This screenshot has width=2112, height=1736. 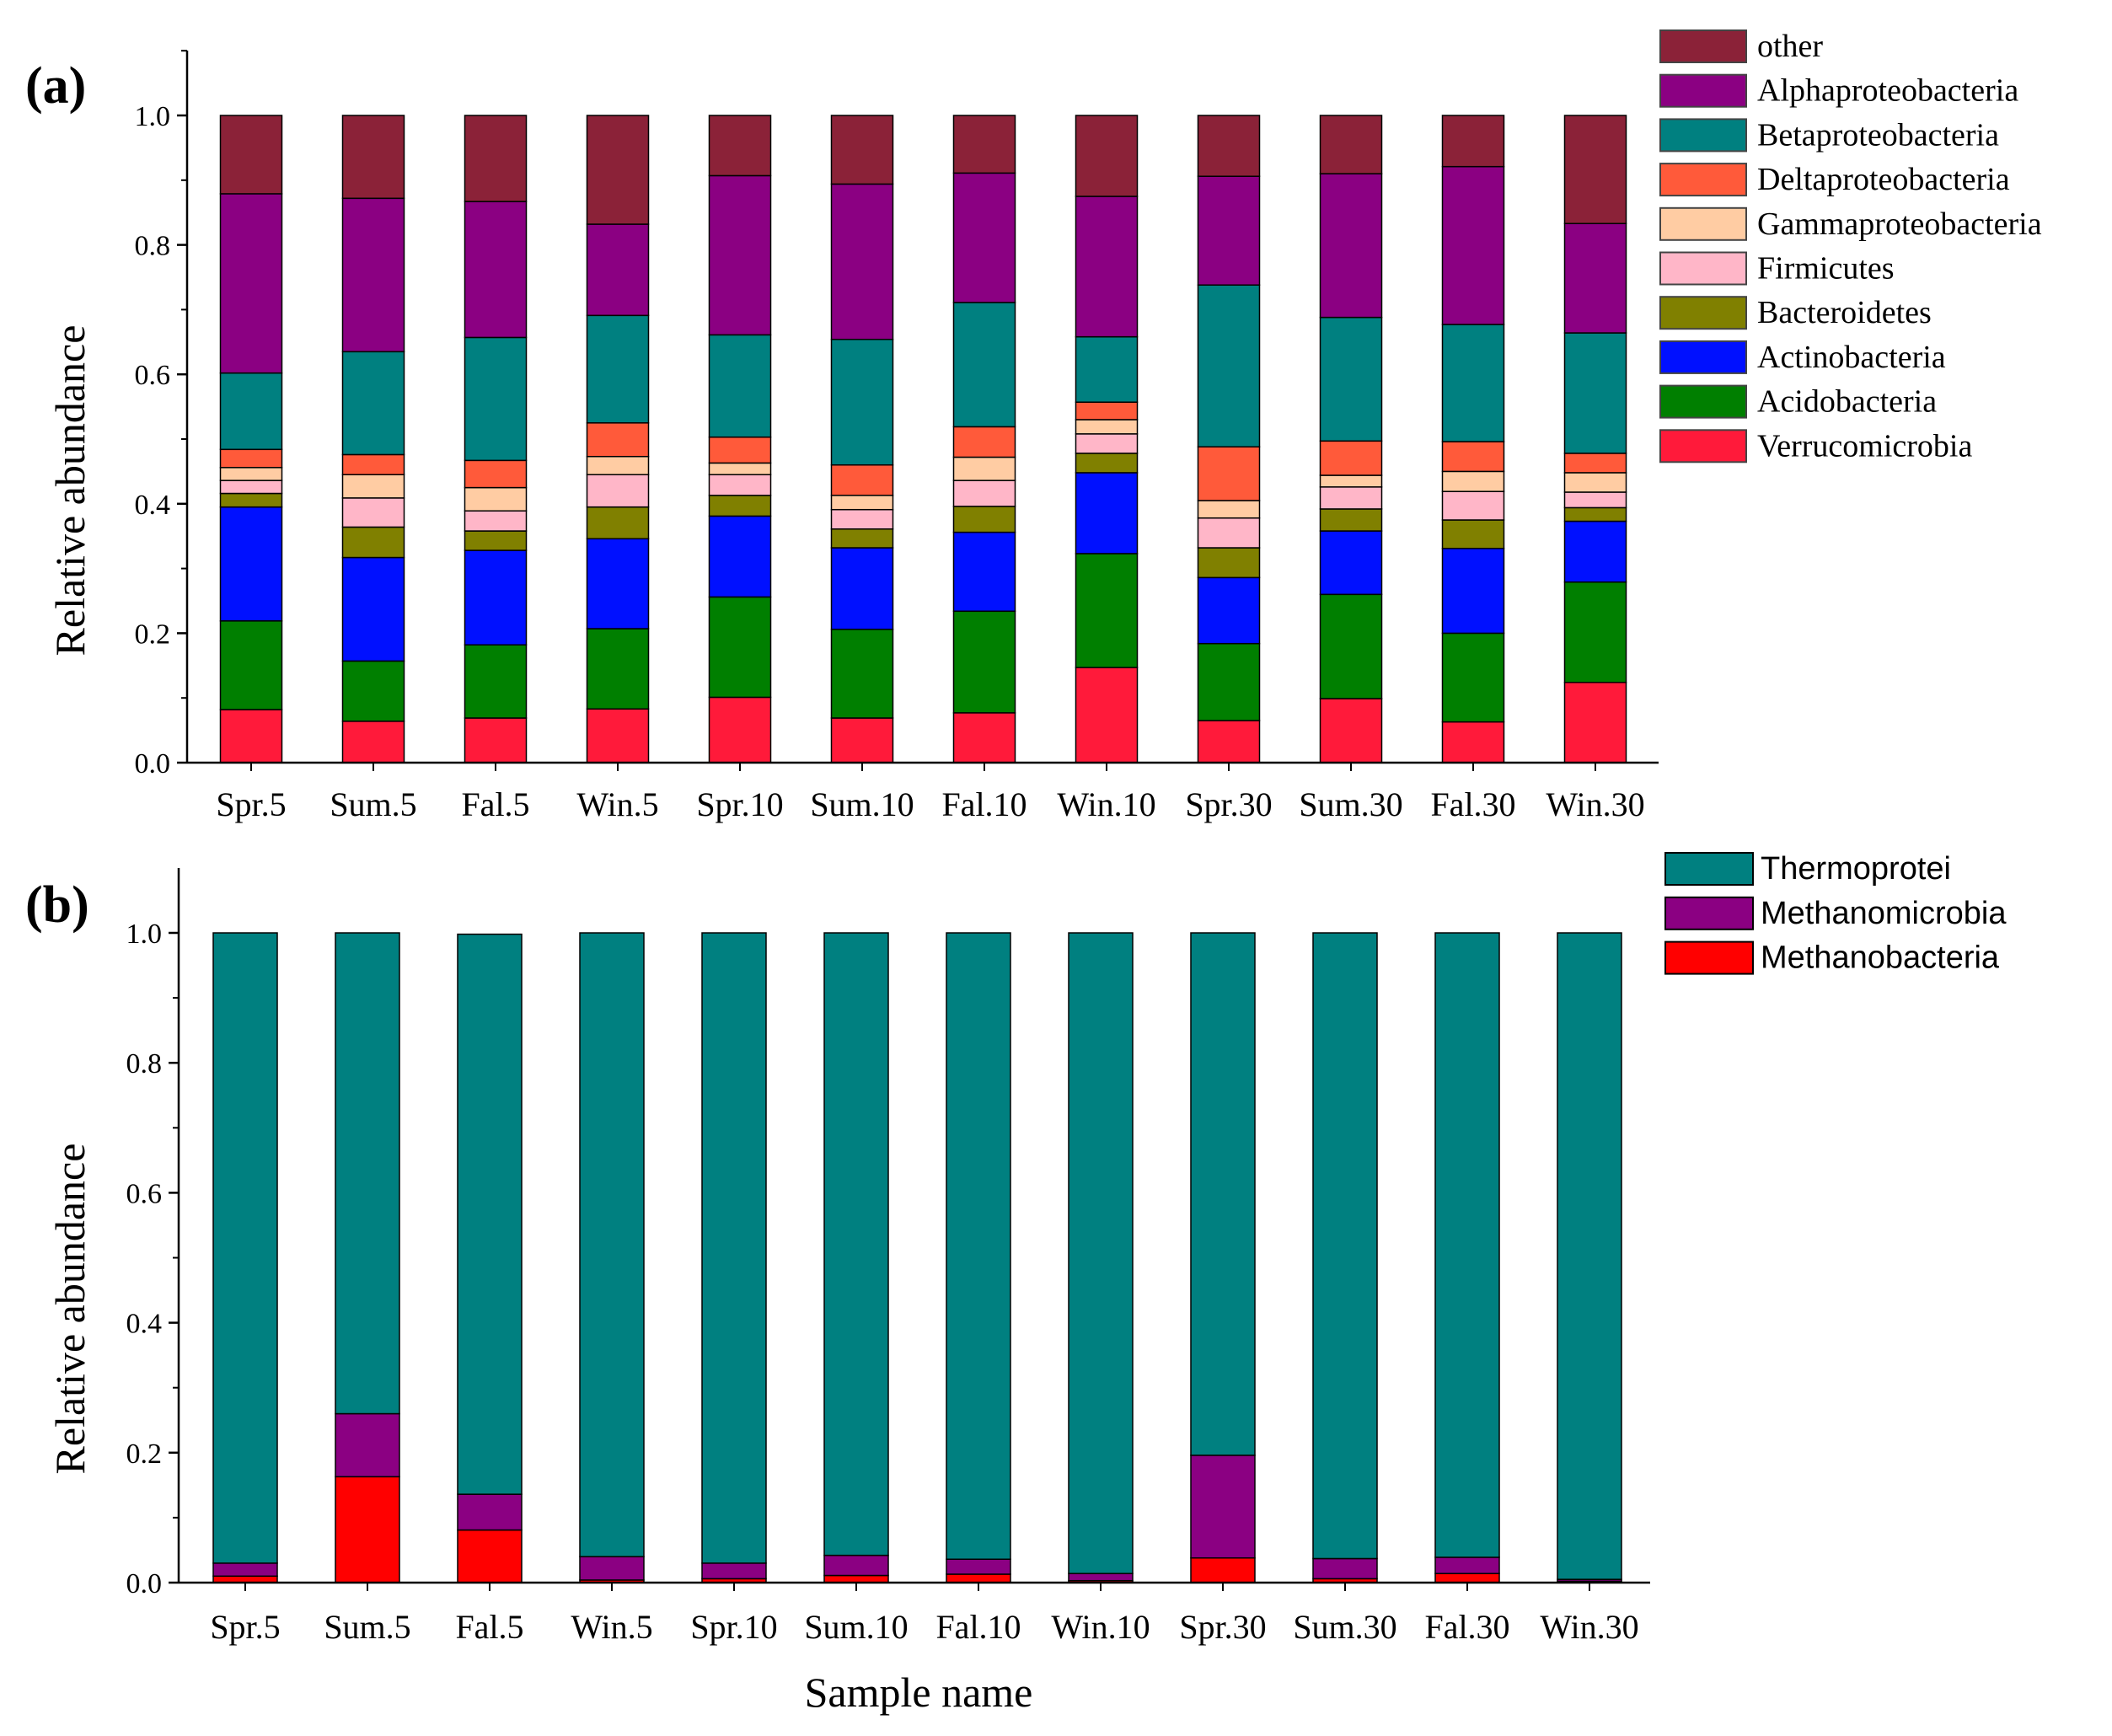 What do you see at coordinates (1351, 804) in the screenshot?
I see `x-tick-label-a-9: Sum.30` at bounding box center [1351, 804].